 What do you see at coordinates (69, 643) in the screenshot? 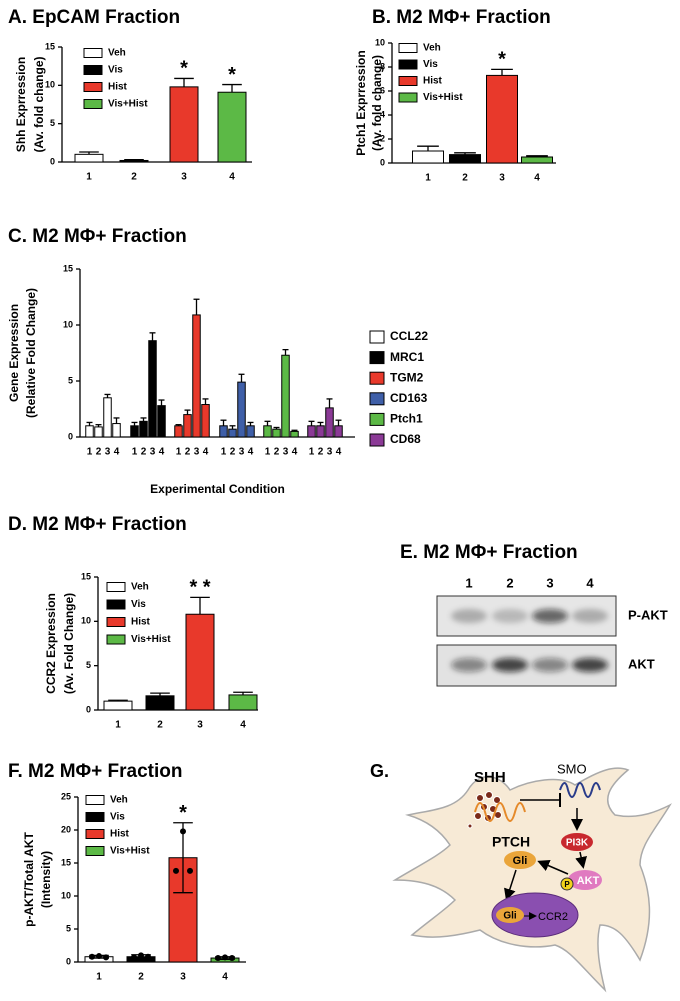
I see `y-axis-label: (Av. Fold Change)` at bounding box center [69, 643].